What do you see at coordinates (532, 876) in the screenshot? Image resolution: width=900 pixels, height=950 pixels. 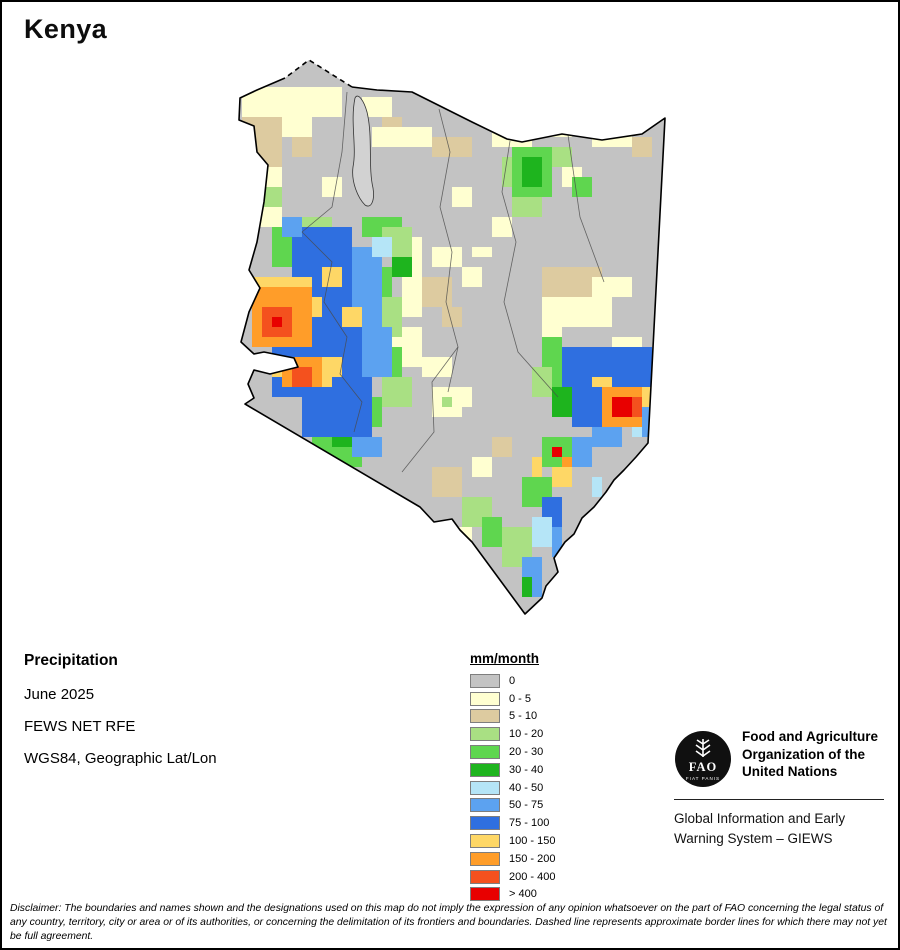 I see `legend-label: 200 - 400` at bounding box center [532, 876].